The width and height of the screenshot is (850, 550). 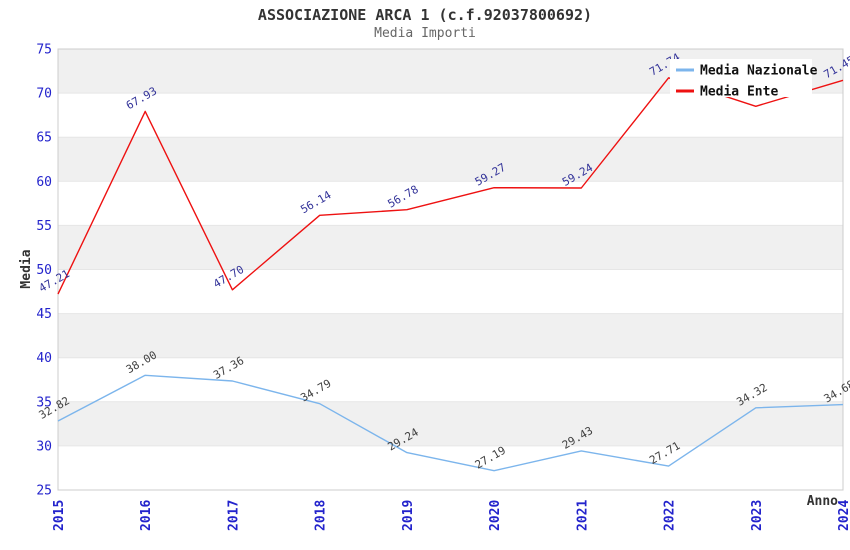 I want to click on y-tick-label: 65, so click(x=44, y=138).